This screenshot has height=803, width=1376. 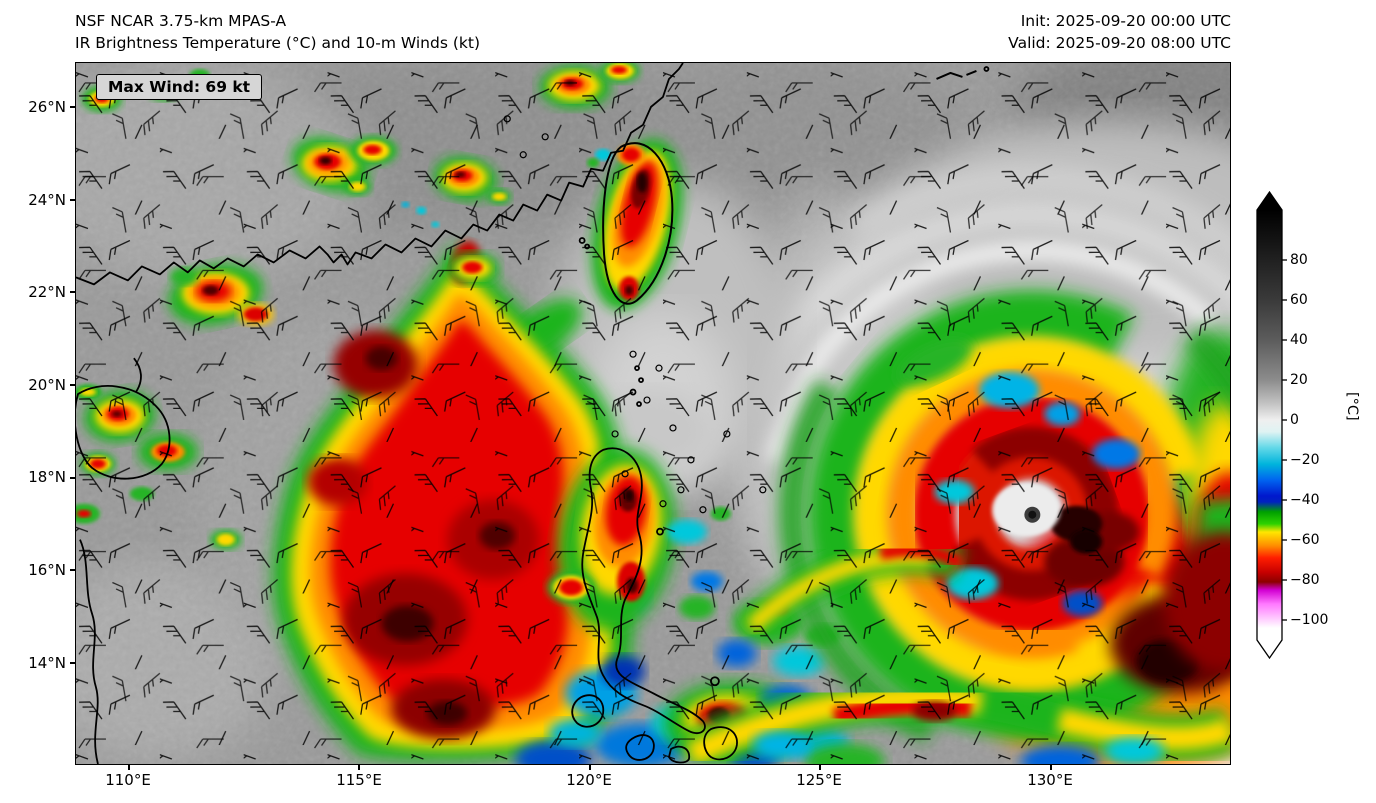 I want to click on y-tick-label: 20°N, so click(x=47, y=385).